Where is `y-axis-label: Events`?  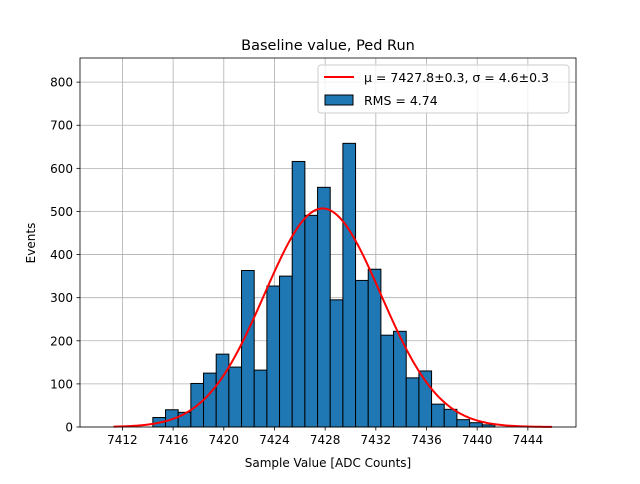 y-axis-label: Events is located at coordinates (31, 243).